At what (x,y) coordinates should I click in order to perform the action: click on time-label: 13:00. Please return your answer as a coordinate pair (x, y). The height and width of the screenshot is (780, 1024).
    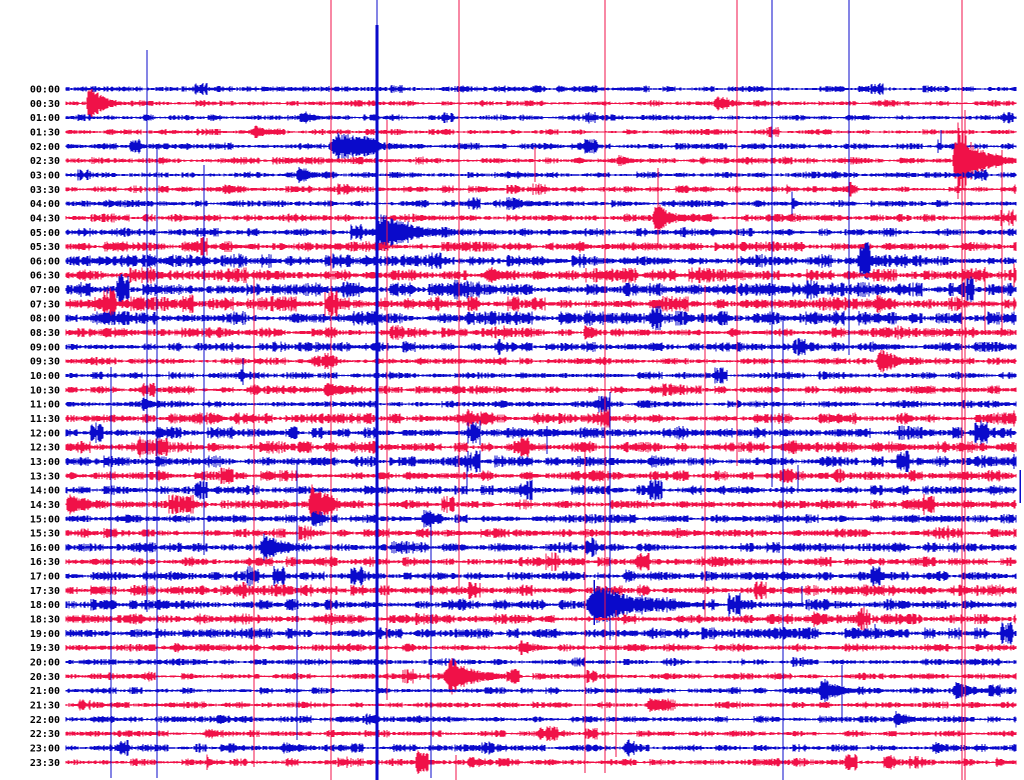
    Looking at the image, I should click on (45, 462).